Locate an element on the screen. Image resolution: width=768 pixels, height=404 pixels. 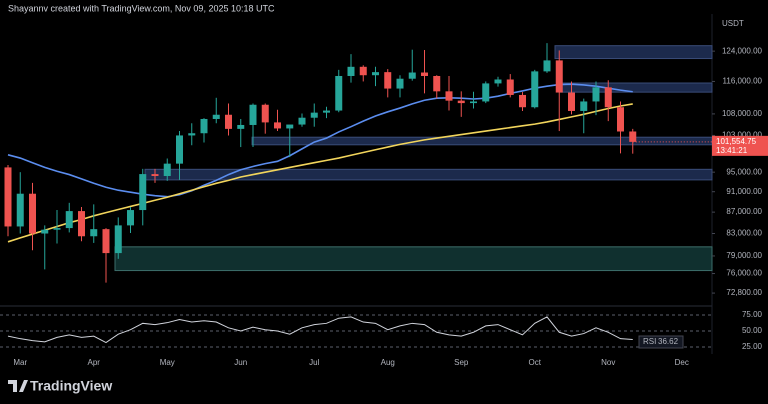
rsi-tag is located at coordinates (661, 342).